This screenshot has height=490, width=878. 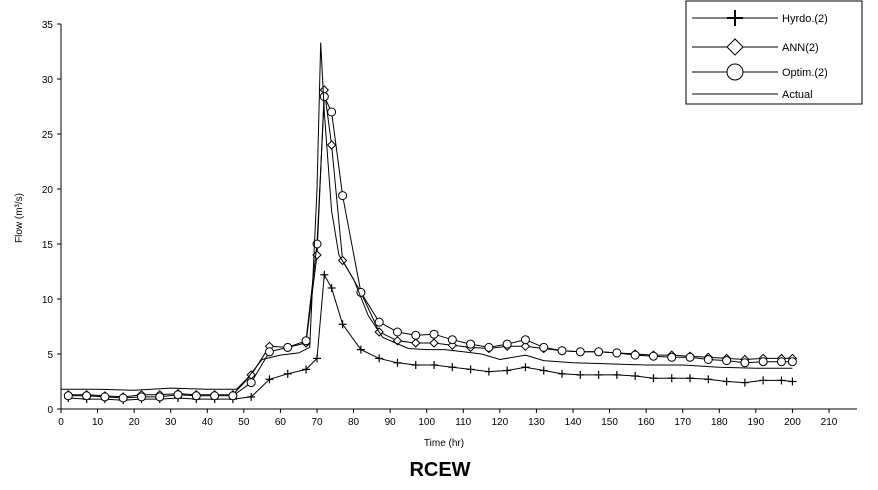 What do you see at coordinates (426, 422) in the screenshot?
I see `x-tick-label: 100` at bounding box center [426, 422].